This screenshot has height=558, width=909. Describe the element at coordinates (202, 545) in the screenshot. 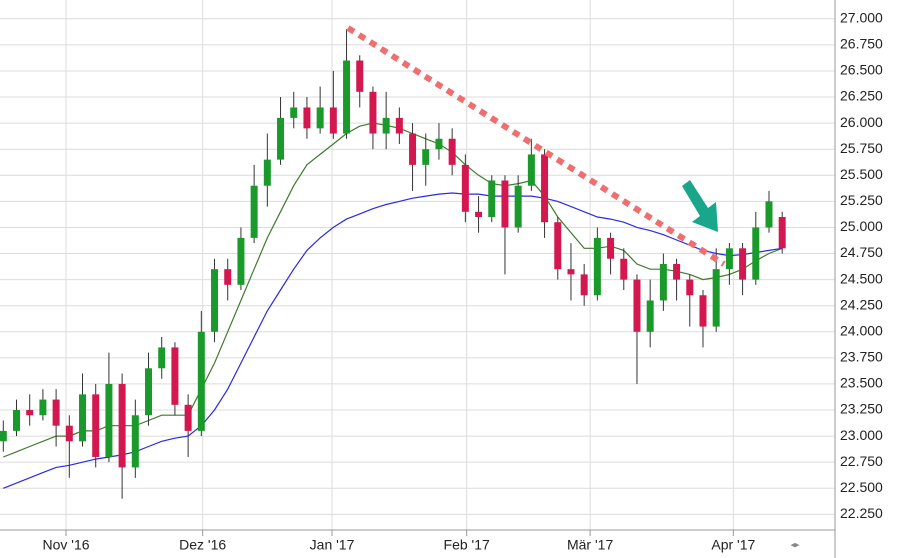

I see `x-tick-label: Dez '16` at that location.